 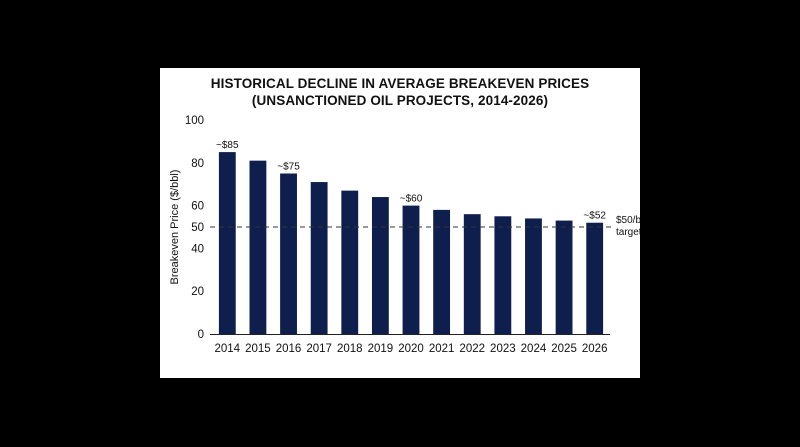 What do you see at coordinates (534, 349) in the screenshot?
I see `x-tick-label: 2024` at bounding box center [534, 349].